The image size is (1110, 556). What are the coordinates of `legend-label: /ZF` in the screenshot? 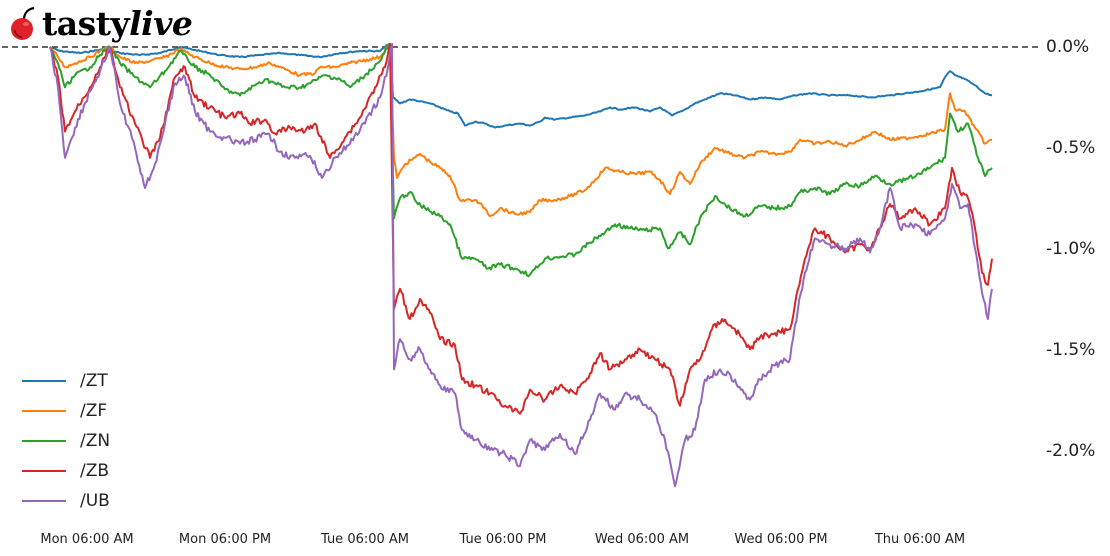 It's located at (94, 411).